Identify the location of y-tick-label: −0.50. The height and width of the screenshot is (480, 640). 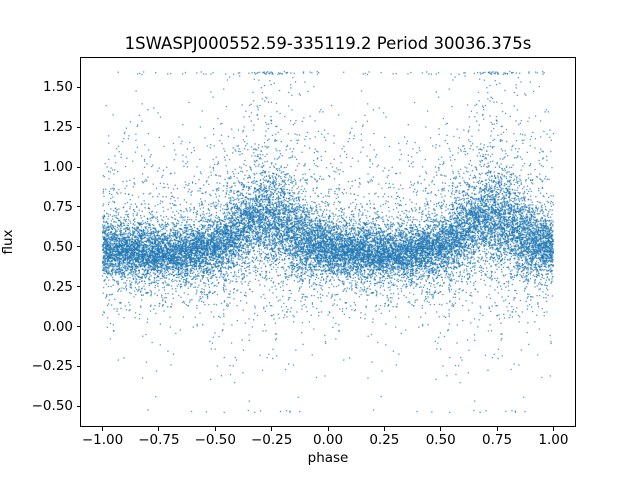
(52, 406).